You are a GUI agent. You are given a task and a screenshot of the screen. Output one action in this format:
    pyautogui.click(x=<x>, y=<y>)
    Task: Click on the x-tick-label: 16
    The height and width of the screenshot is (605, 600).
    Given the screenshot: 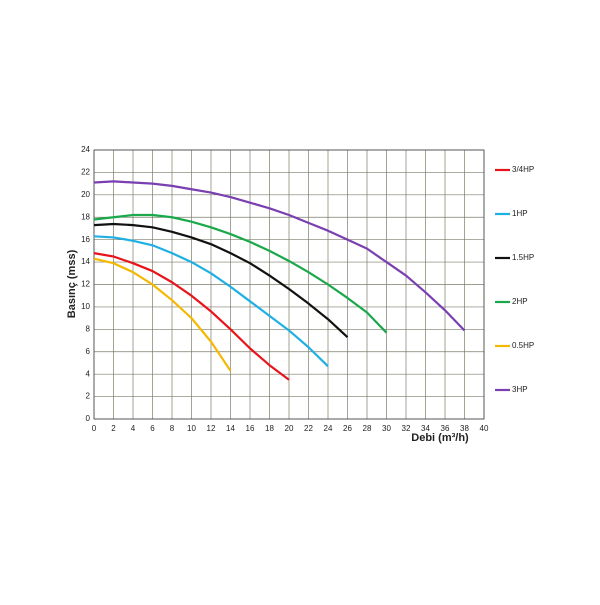 What is the action you would take?
    pyautogui.click(x=250, y=428)
    